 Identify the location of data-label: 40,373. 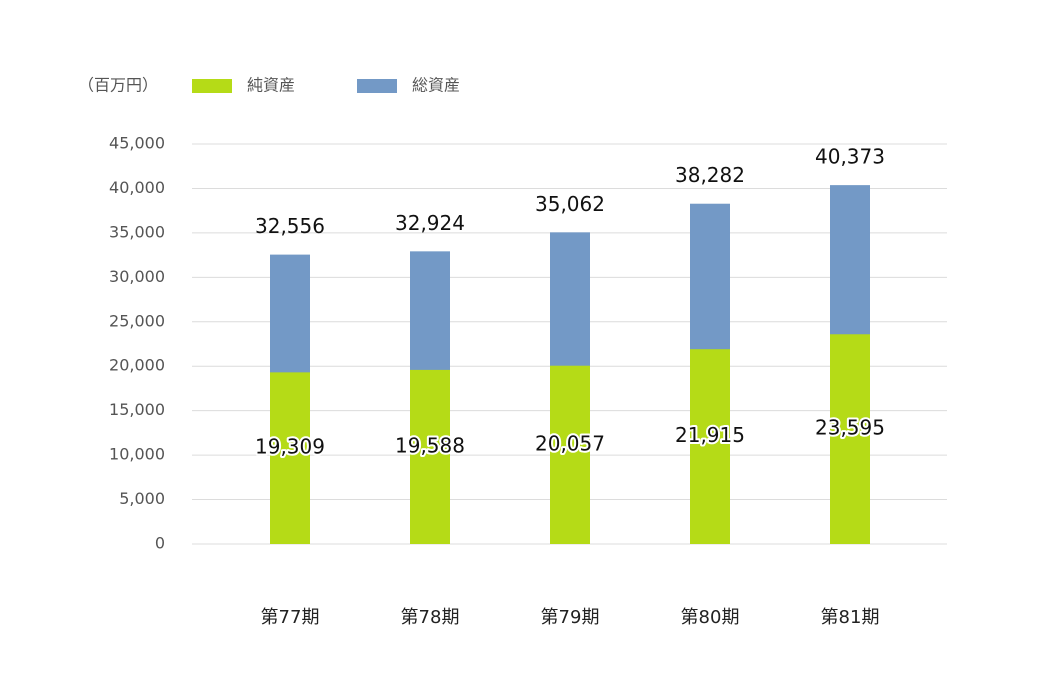
(850, 157).